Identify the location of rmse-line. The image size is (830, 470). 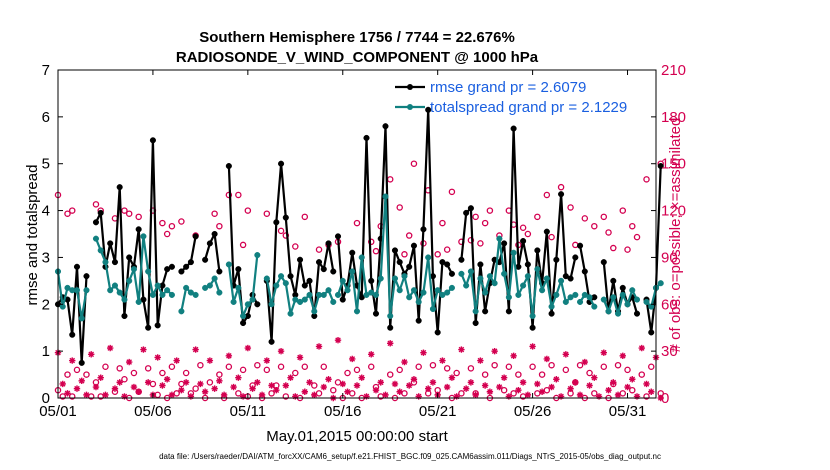
(212, 252).